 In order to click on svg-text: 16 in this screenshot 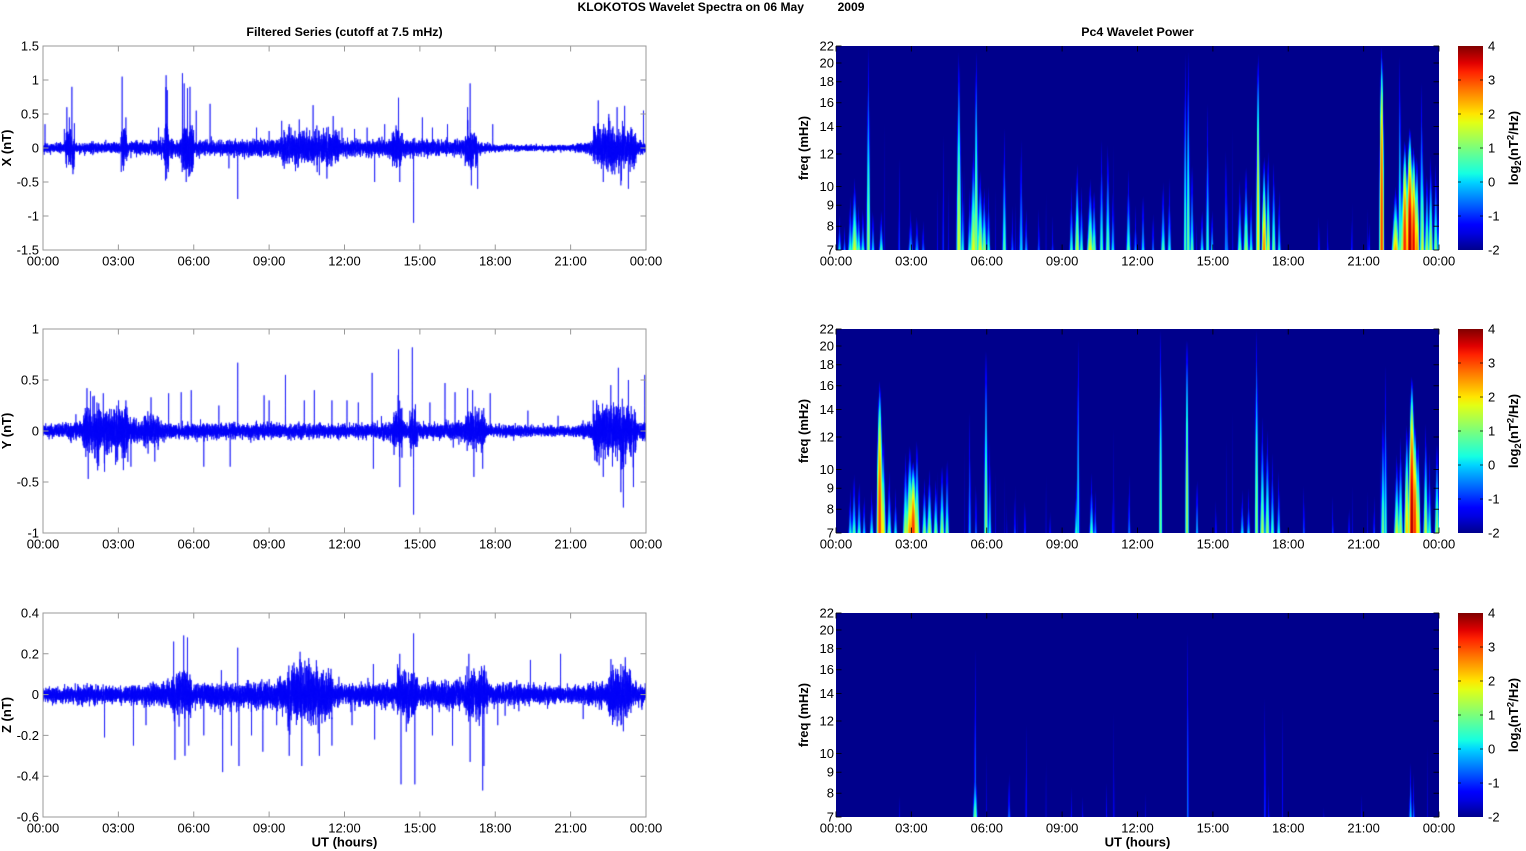, I will do `click(827, 102)`.